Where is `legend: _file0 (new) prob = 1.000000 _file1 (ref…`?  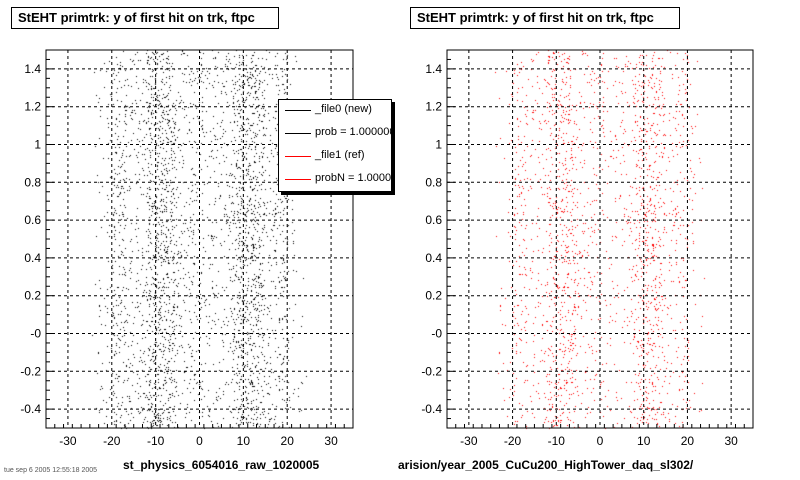 legend: _file0 (new) prob = 1.000000 _file1 (ref… is located at coordinates (335, 145).